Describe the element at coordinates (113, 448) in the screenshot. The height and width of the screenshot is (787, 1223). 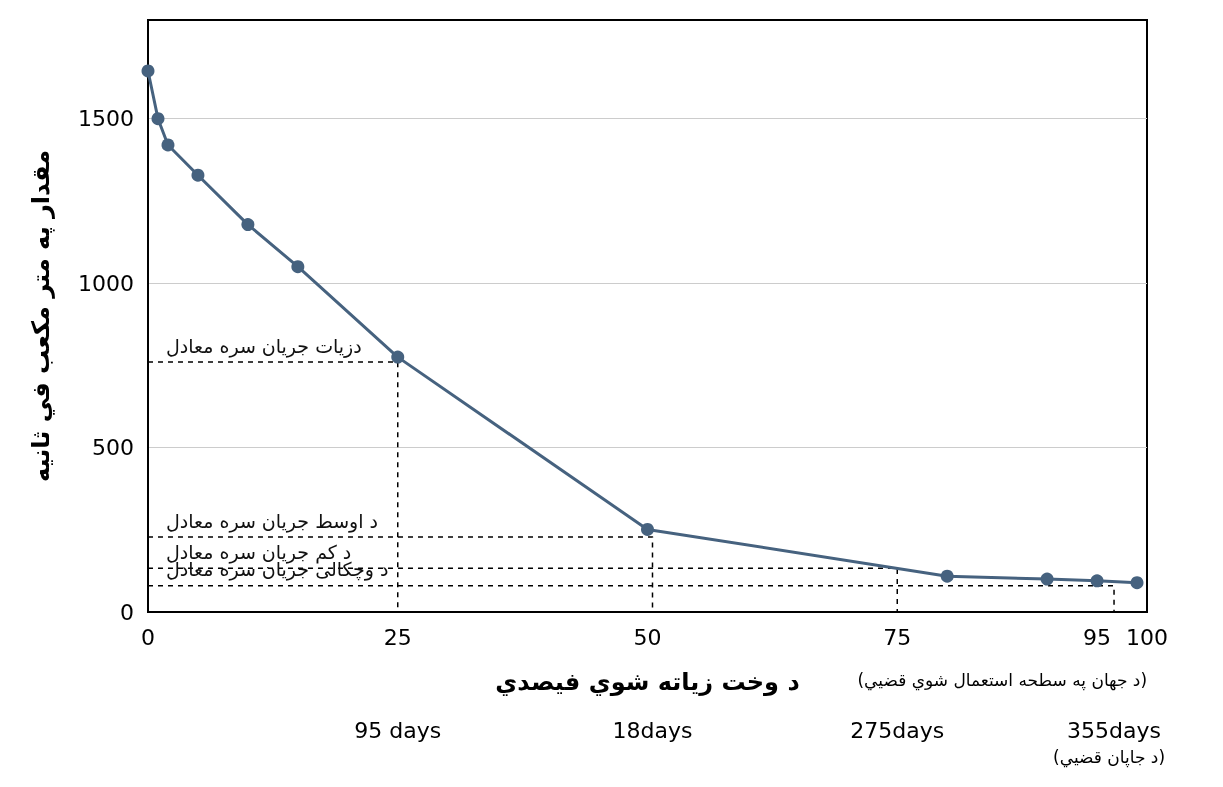
I see `y-tick-label: 500` at that location.